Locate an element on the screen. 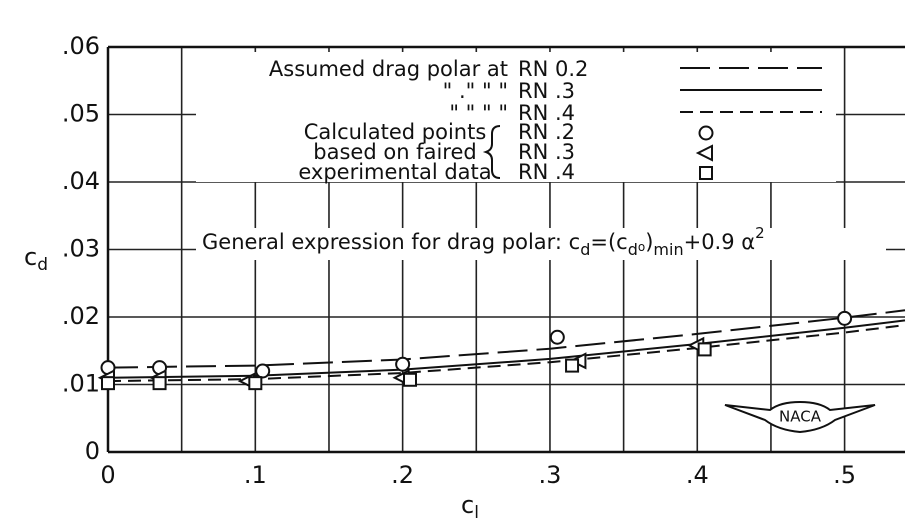 This screenshot has width=910, height=524. y-tick-label: 0 is located at coordinates (92, 451).